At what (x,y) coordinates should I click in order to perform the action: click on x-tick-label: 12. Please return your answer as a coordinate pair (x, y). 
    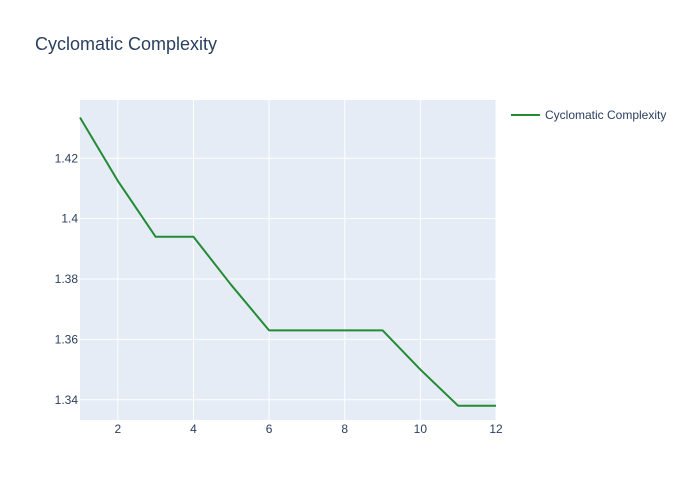
    Looking at the image, I should click on (496, 429).